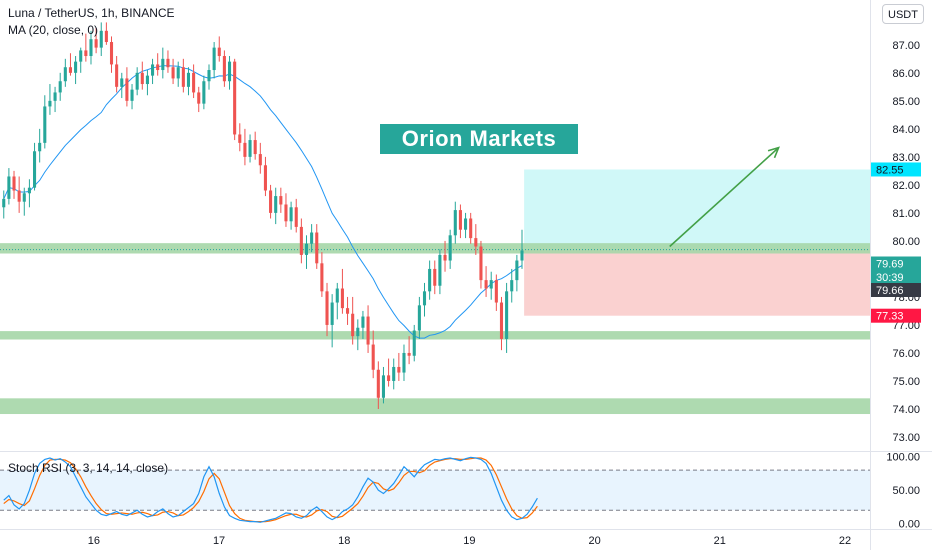  Describe the element at coordinates (890, 278) in the screenshot. I see `price-tag-countdown-text: 30:39` at that location.